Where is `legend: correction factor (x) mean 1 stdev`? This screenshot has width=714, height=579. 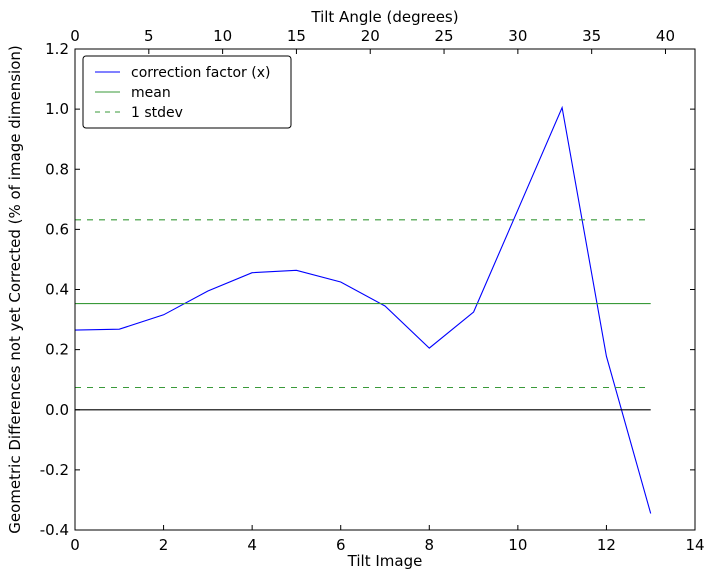
legend: correction factor (x) mean 1 stdev is located at coordinates (187, 92).